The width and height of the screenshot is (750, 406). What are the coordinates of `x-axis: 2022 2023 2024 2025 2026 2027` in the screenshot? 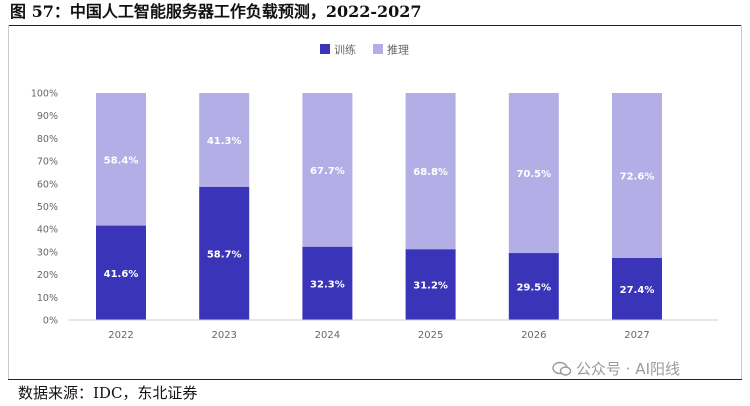 It's located at (393, 330).